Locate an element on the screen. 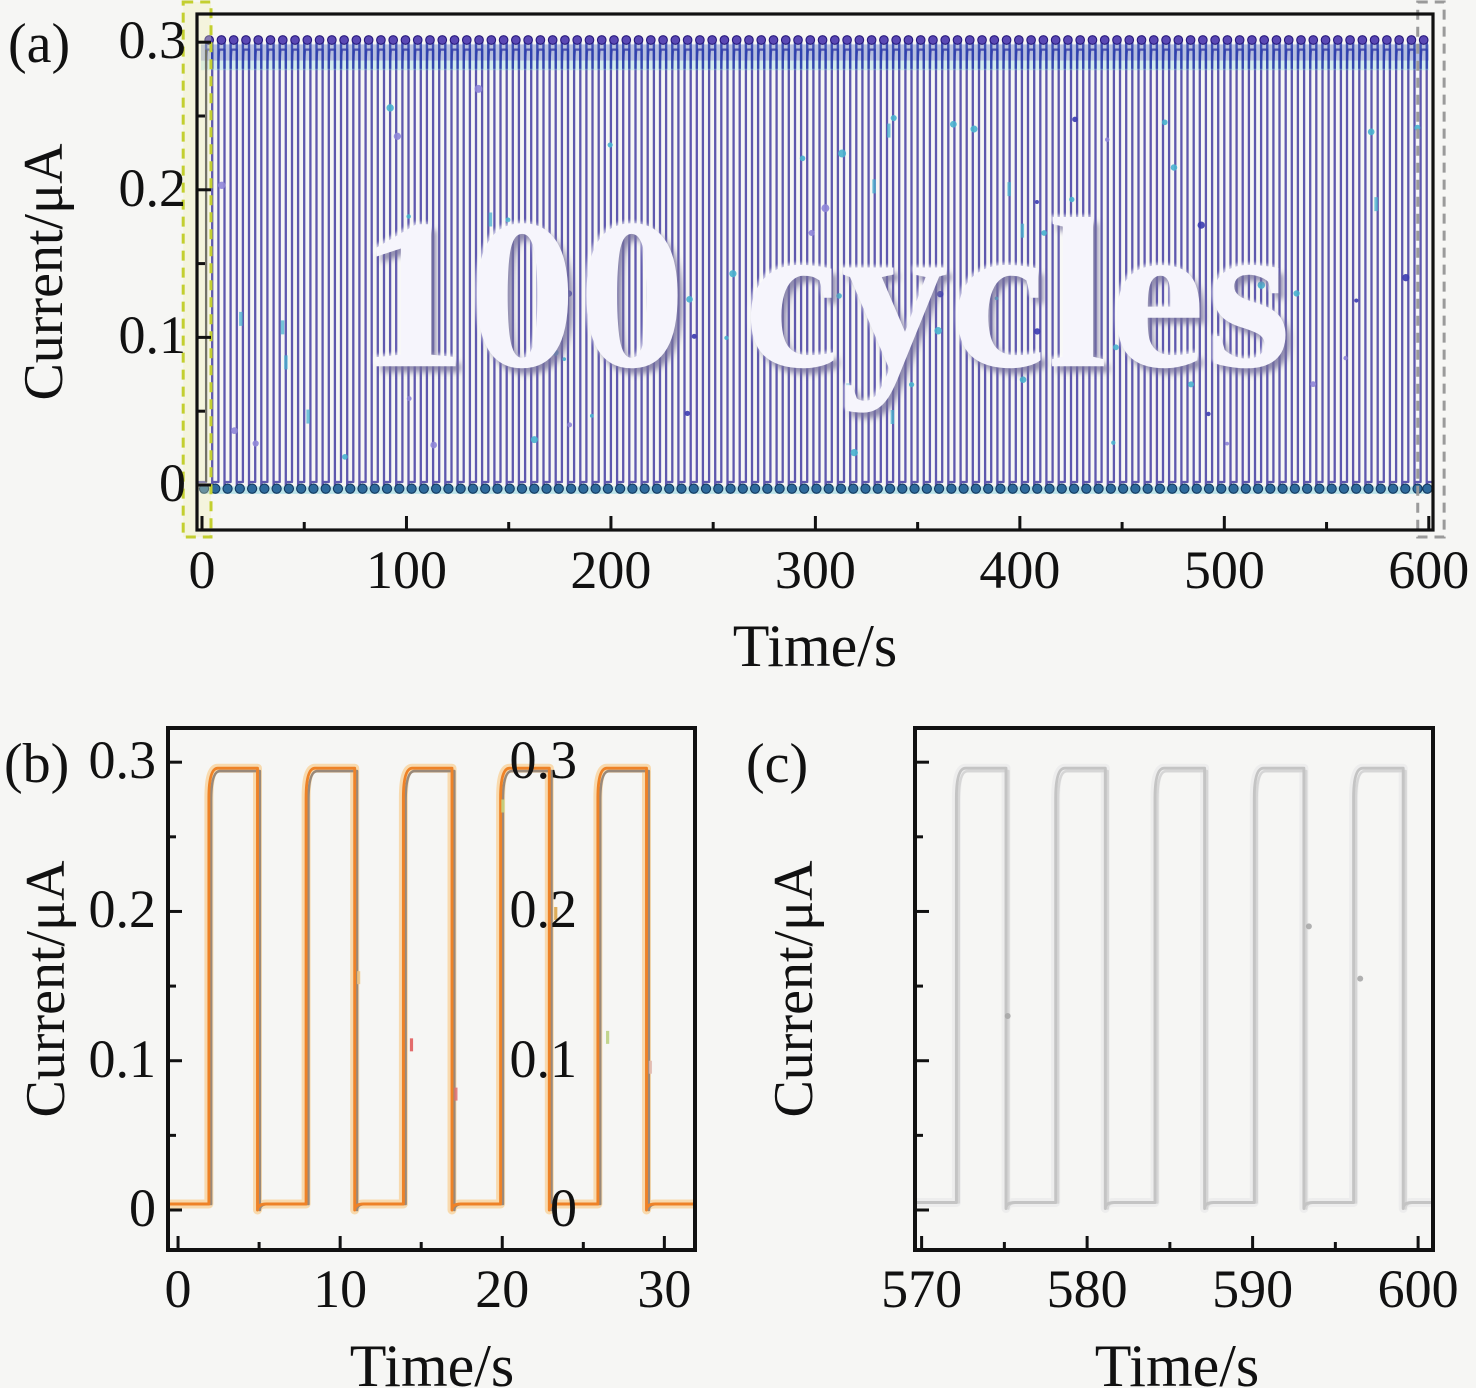 The image size is (1476, 1388). panel-a-xtick: 300 is located at coordinates (815, 570).